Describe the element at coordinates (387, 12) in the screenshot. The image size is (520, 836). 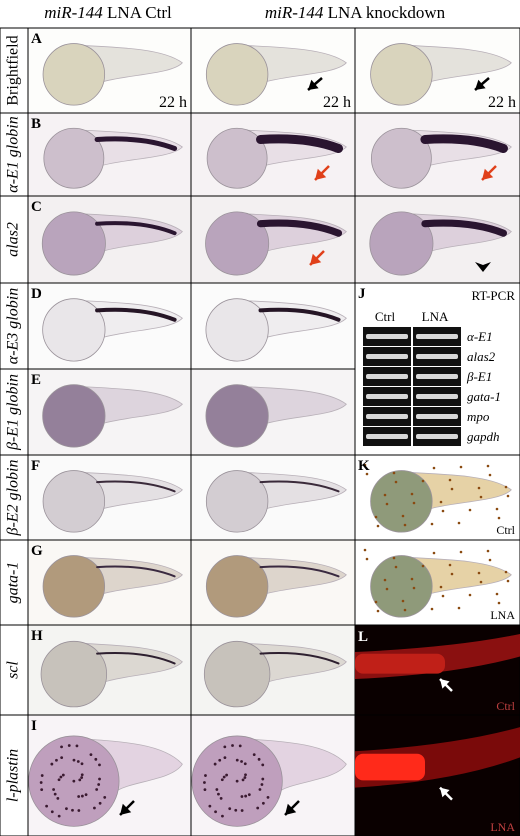
I see `condition: LNA knockdown` at that location.